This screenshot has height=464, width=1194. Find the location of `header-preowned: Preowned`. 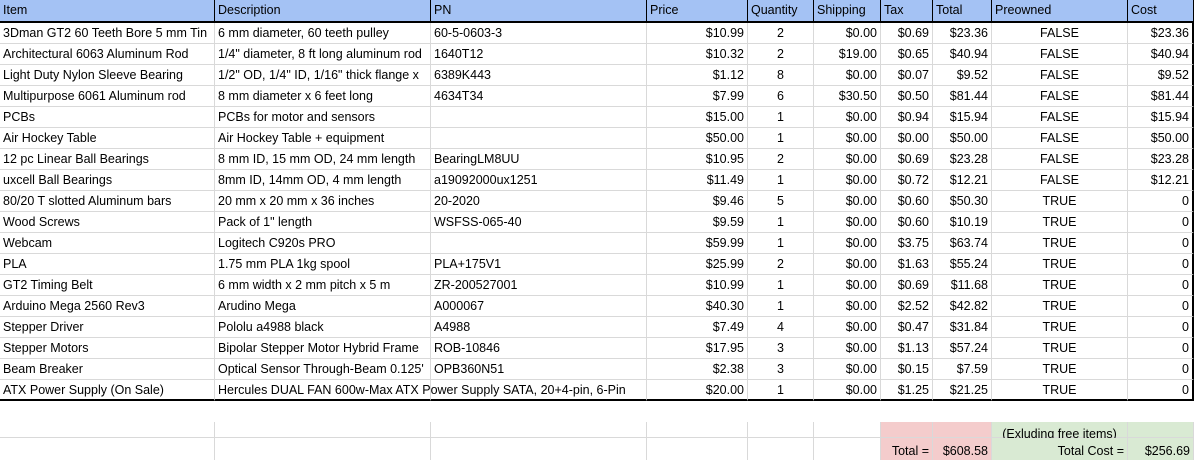

header-preowned: Preowned is located at coordinates (1060, 11).